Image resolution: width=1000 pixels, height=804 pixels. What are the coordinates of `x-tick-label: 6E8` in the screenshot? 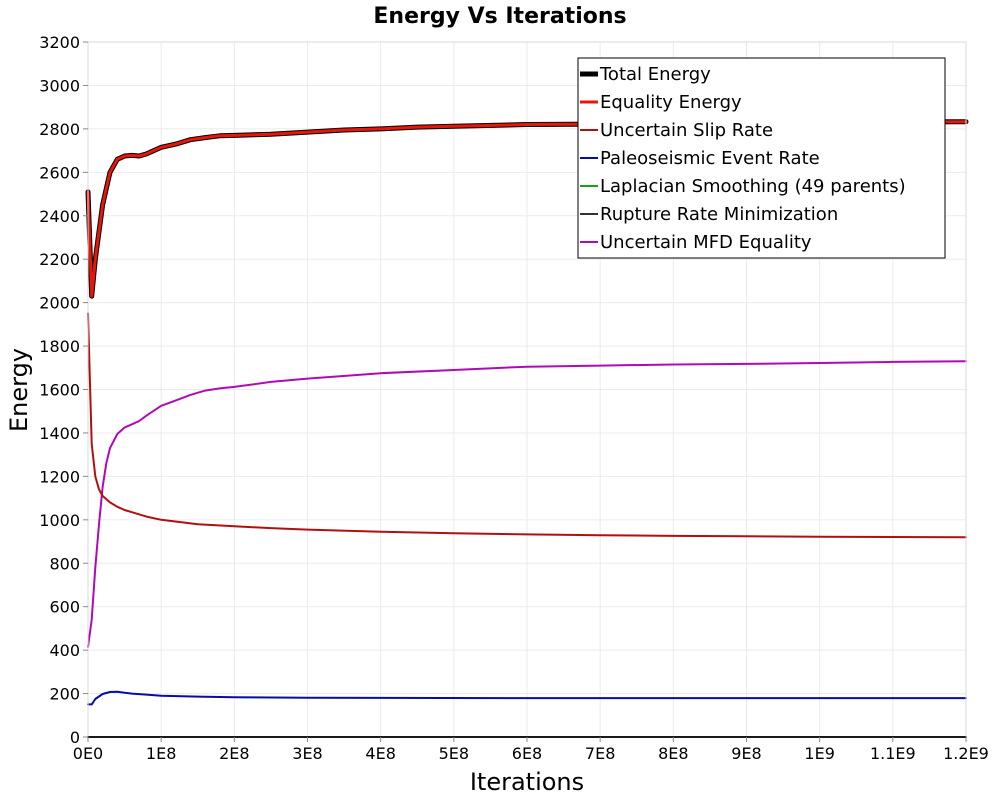 It's located at (527, 753).